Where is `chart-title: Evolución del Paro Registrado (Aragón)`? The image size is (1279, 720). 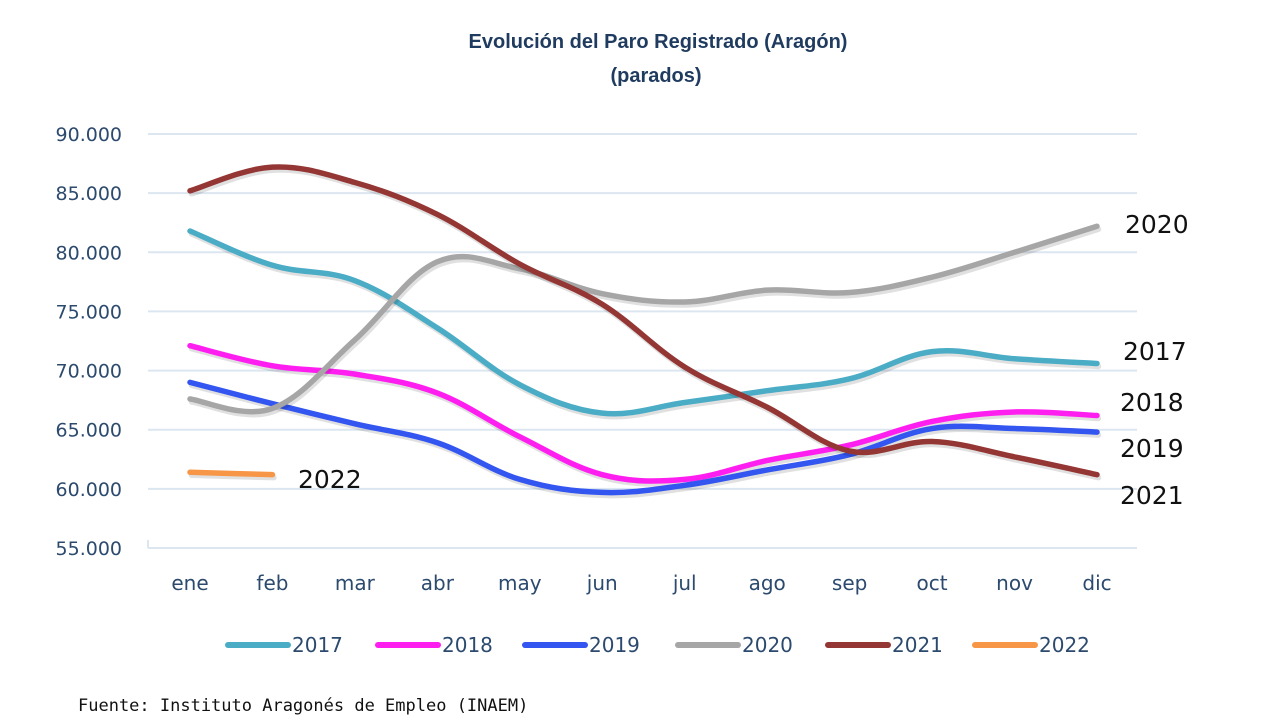
chart-title: Evolución del Paro Registrado (Aragón) is located at coordinates (658, 42).